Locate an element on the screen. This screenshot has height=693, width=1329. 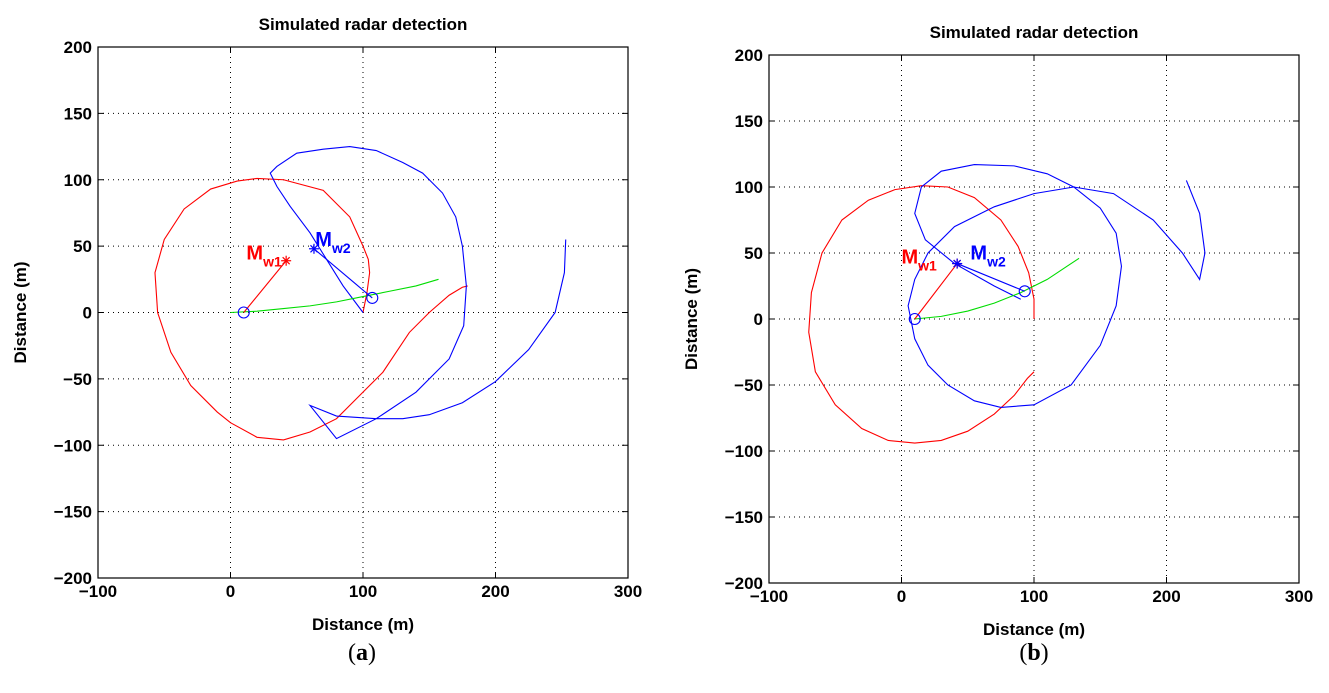
caption-letter: a is located at coordinates (362, 653).